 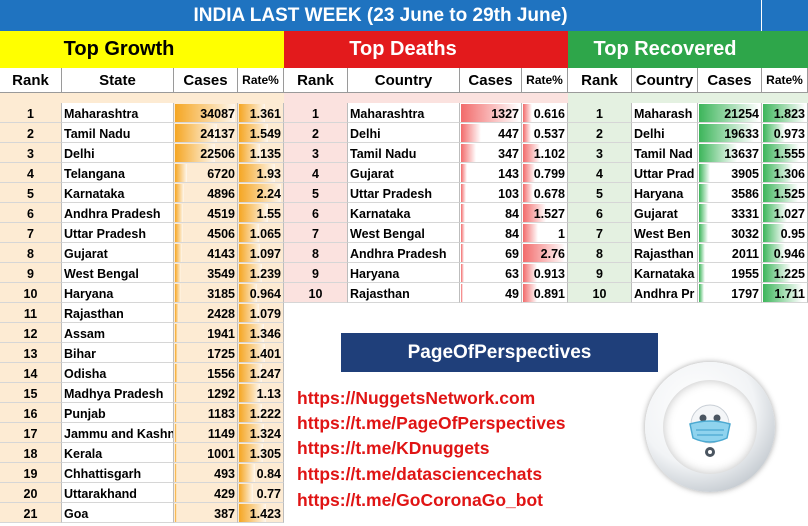 I want to click on name-cell: Telangana, so click(x=118, y=173).